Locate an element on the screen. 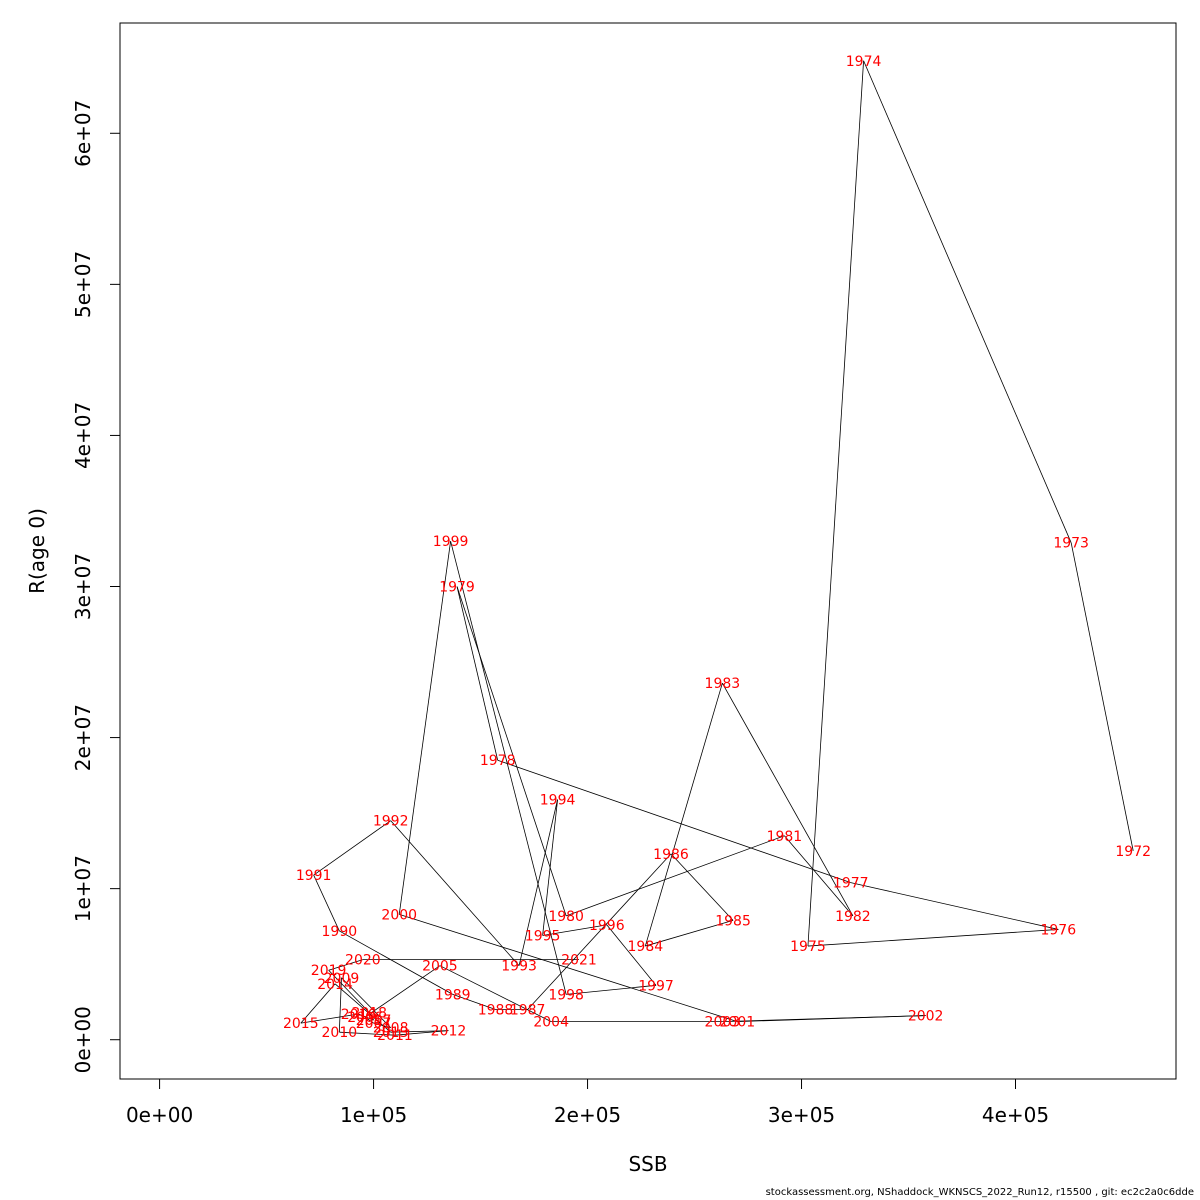 Image resolution: width=1200 pixels, height=1200 pixels. x-axis: 0e+00 1e+05 2e+05 3e+05 4e+05 is located at coordinates (587, 1102).